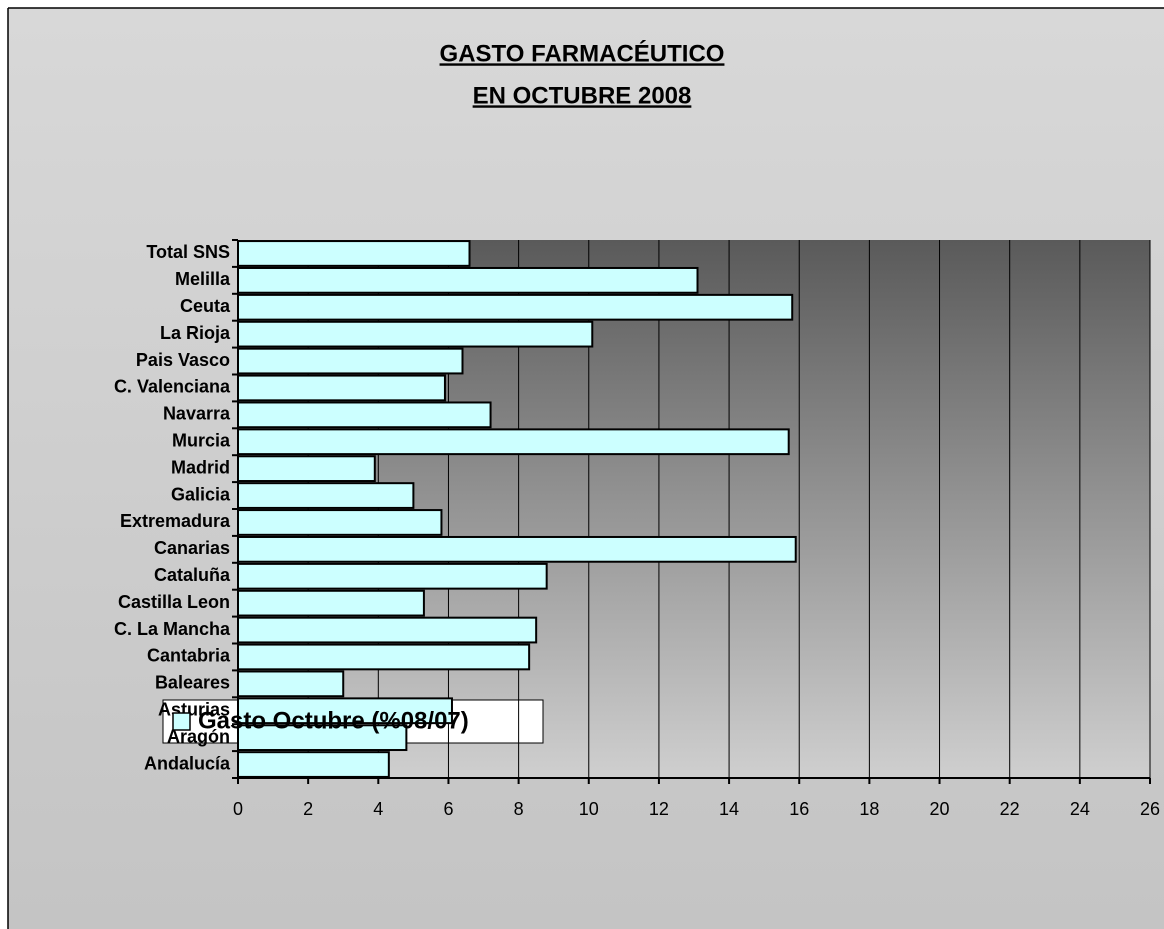 Image resolution: width=1164 pixels, height=929 pixels. Describe the element at coordinates (869, 809) in the screenshot. I see `x-tick-label: 18` at that location.